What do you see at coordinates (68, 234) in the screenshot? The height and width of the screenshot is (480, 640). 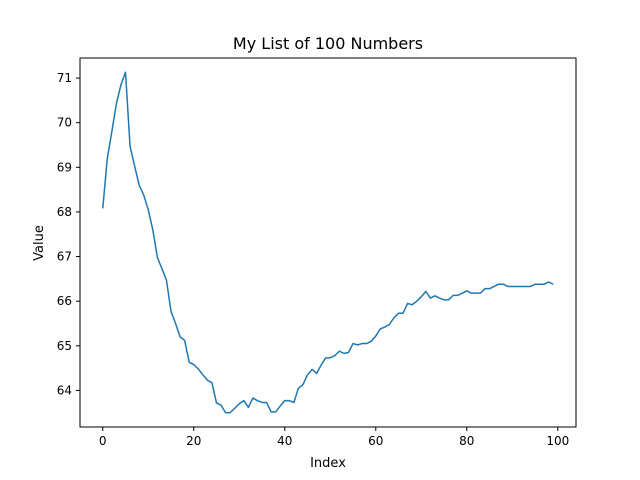 I see `y-axis-ticks: 64 65 66 67 68 69 70 71` at bounding box center [68, 234].